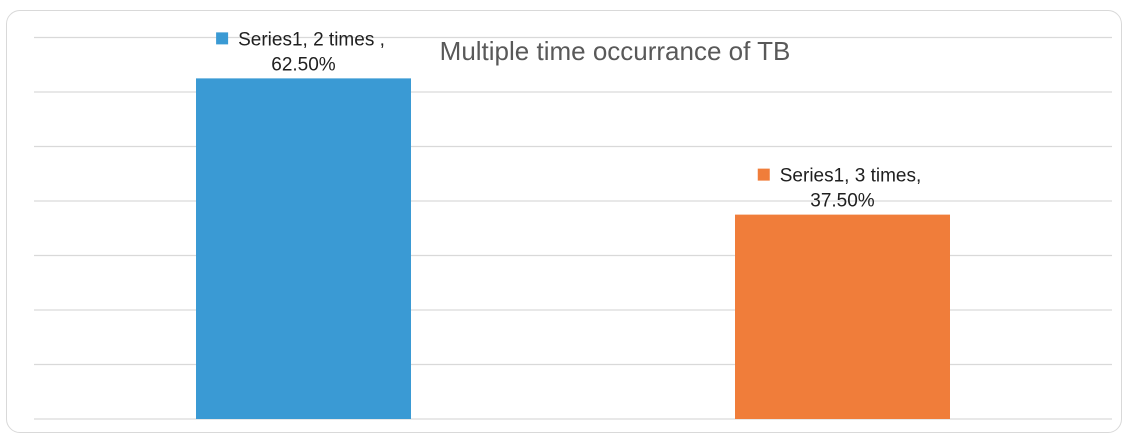  I want to click on bar-2-times, so click(303, 248).